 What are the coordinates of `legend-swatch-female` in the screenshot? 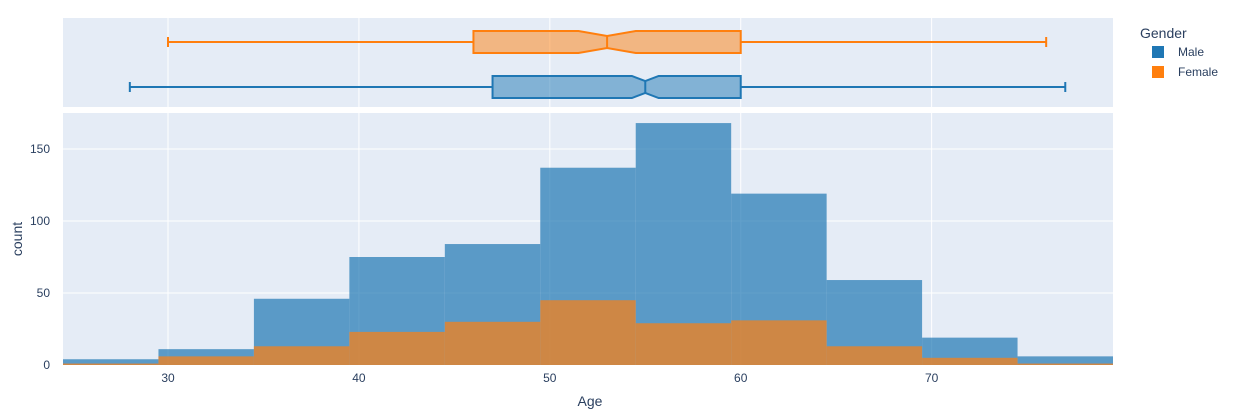 It's located at (1158, 72).